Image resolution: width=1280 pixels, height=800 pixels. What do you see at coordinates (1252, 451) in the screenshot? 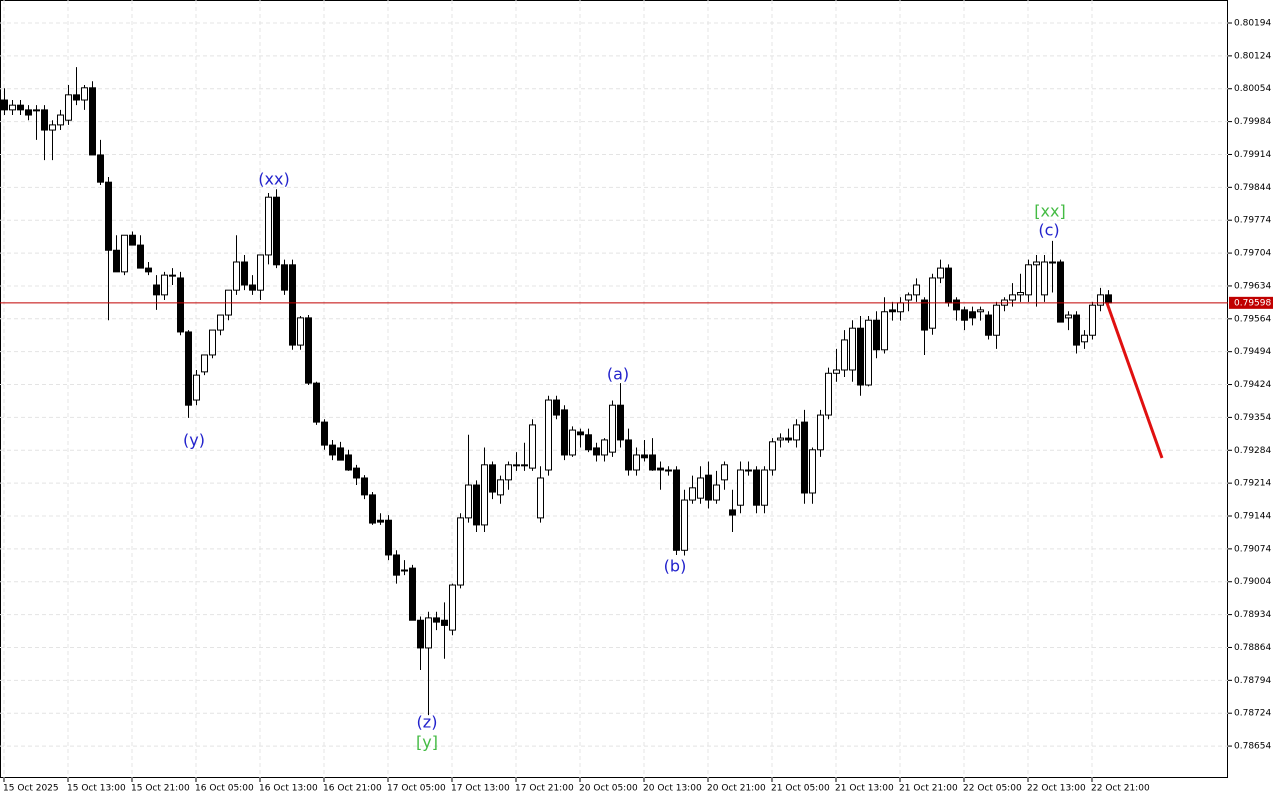
I see `y-tick-label: 0.79284` at bounding box center [1252, 451].